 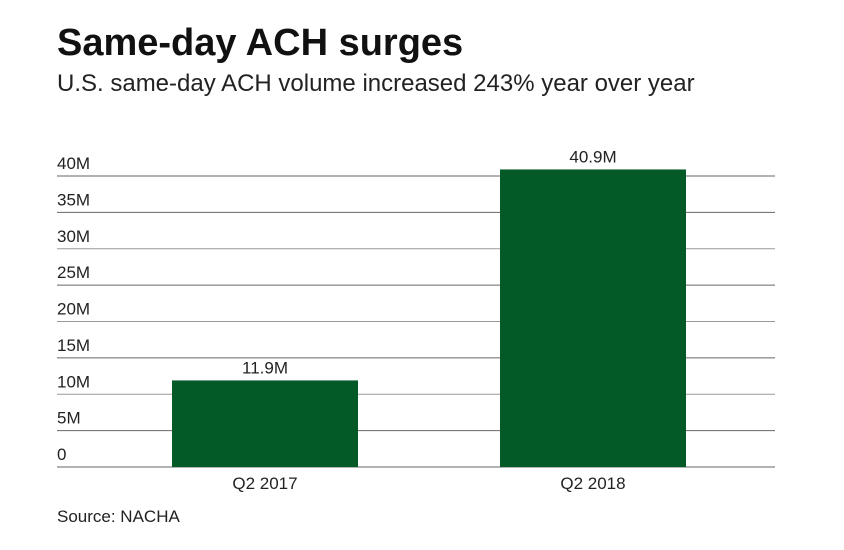 I want to click on y-tick-label: 25M, so click(x=73, y=272).